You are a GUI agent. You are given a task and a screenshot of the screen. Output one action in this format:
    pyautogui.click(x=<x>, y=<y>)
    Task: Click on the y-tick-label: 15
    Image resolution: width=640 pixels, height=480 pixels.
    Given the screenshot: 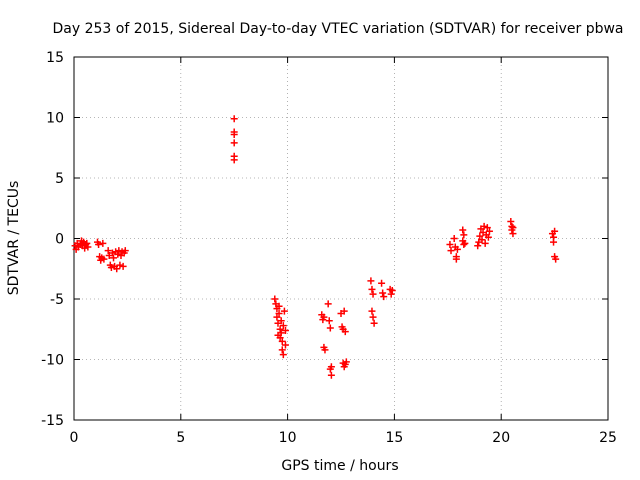 What is the action you would take?
    pyautogui.click(x=55, y=58)
    